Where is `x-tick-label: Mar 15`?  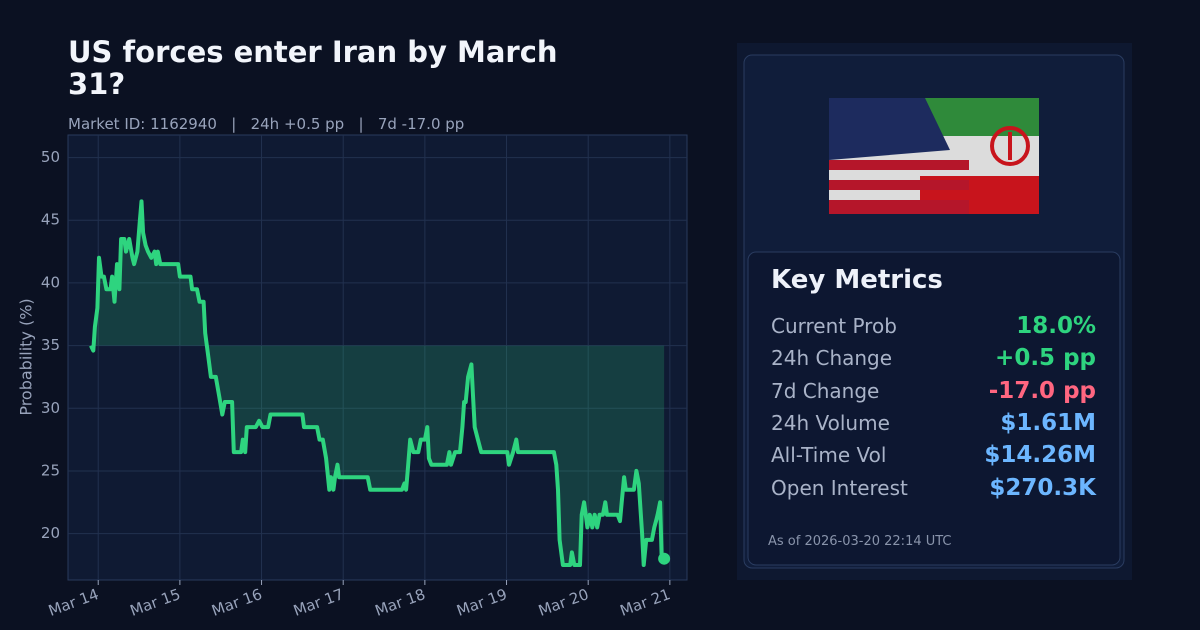 x-tick-label: Mar 15 is located at coordinates (155, 602).